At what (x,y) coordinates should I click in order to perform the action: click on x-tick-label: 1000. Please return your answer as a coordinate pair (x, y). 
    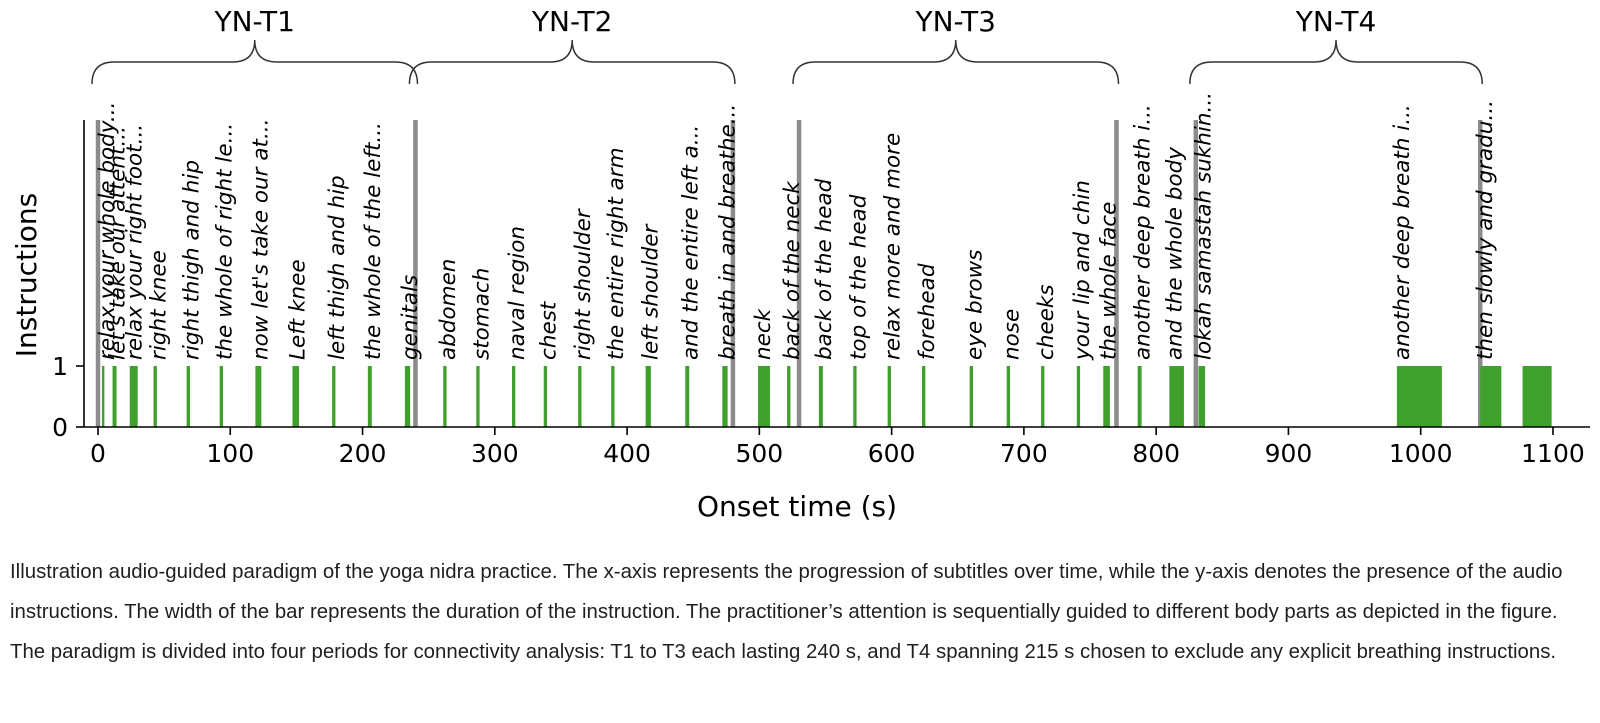
    Looking at the image, I should click on (1421, 453).